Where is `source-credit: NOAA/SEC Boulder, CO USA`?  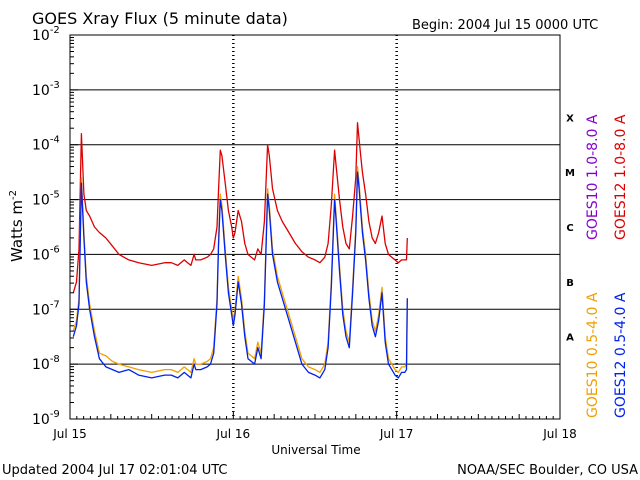 source-credit: NOAA/SEC Boulder, CO USA is located at coordinates (547, 470).